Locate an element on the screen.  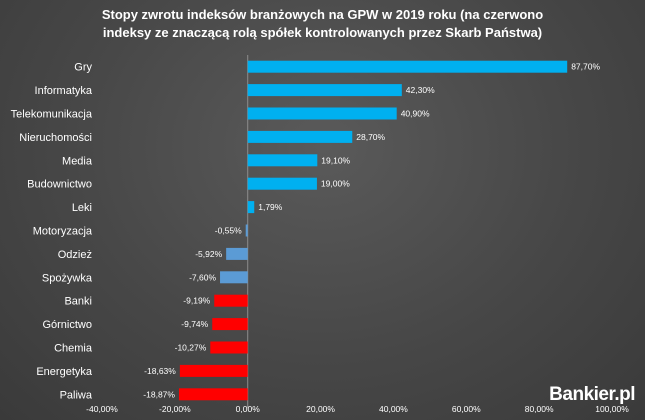
category-label: Górnictwo is located at coordinates (67, 325).